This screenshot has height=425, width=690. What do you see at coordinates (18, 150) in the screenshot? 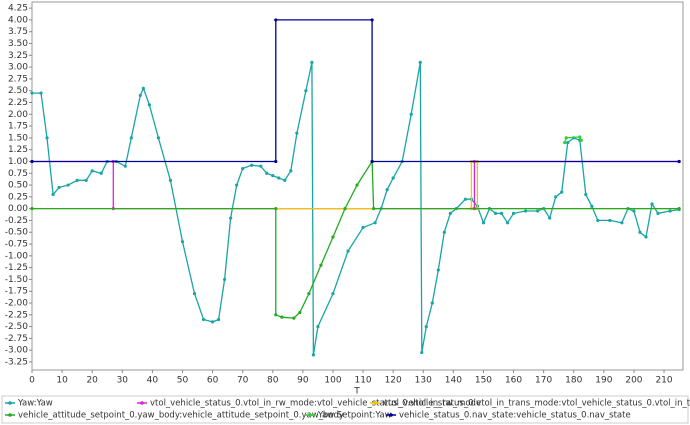
I see `y-tick-label: 1.25` at bounding box center [18, 150].